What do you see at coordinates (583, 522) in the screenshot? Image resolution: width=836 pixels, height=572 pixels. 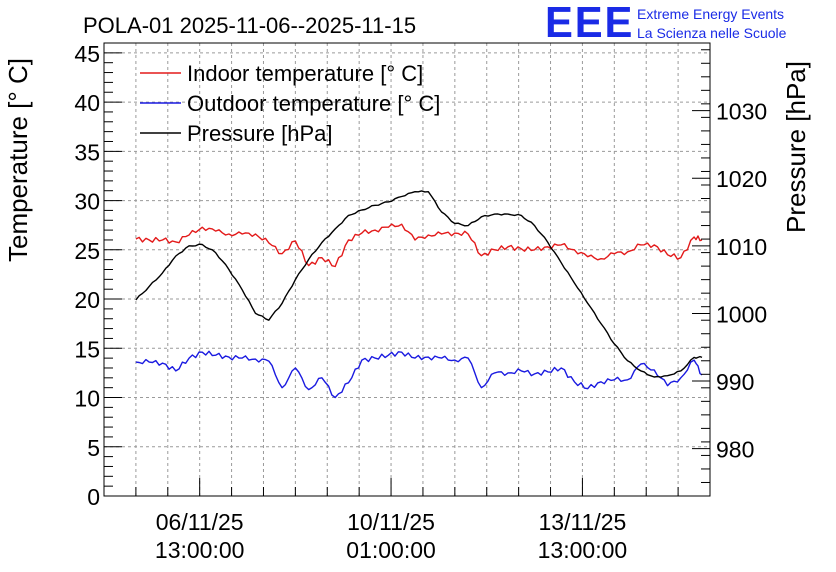 I see `x-tick-label-date-2: 13/11/25` at bounding box center [583, 522].